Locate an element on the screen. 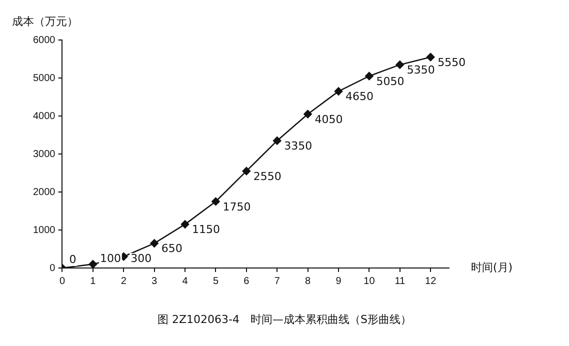 This screenshot has width=569, height=346. data-label: 5350 is located at coordinates (420, 70).